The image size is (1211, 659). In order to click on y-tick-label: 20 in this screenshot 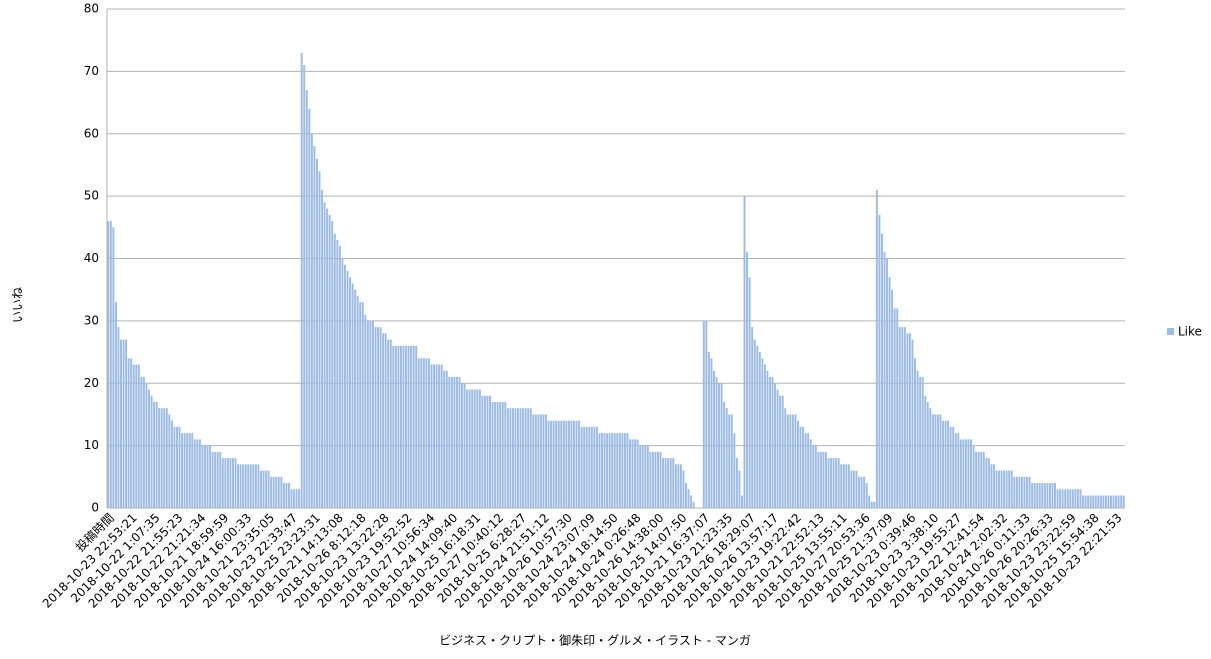, I will do `click(91, 383)`.